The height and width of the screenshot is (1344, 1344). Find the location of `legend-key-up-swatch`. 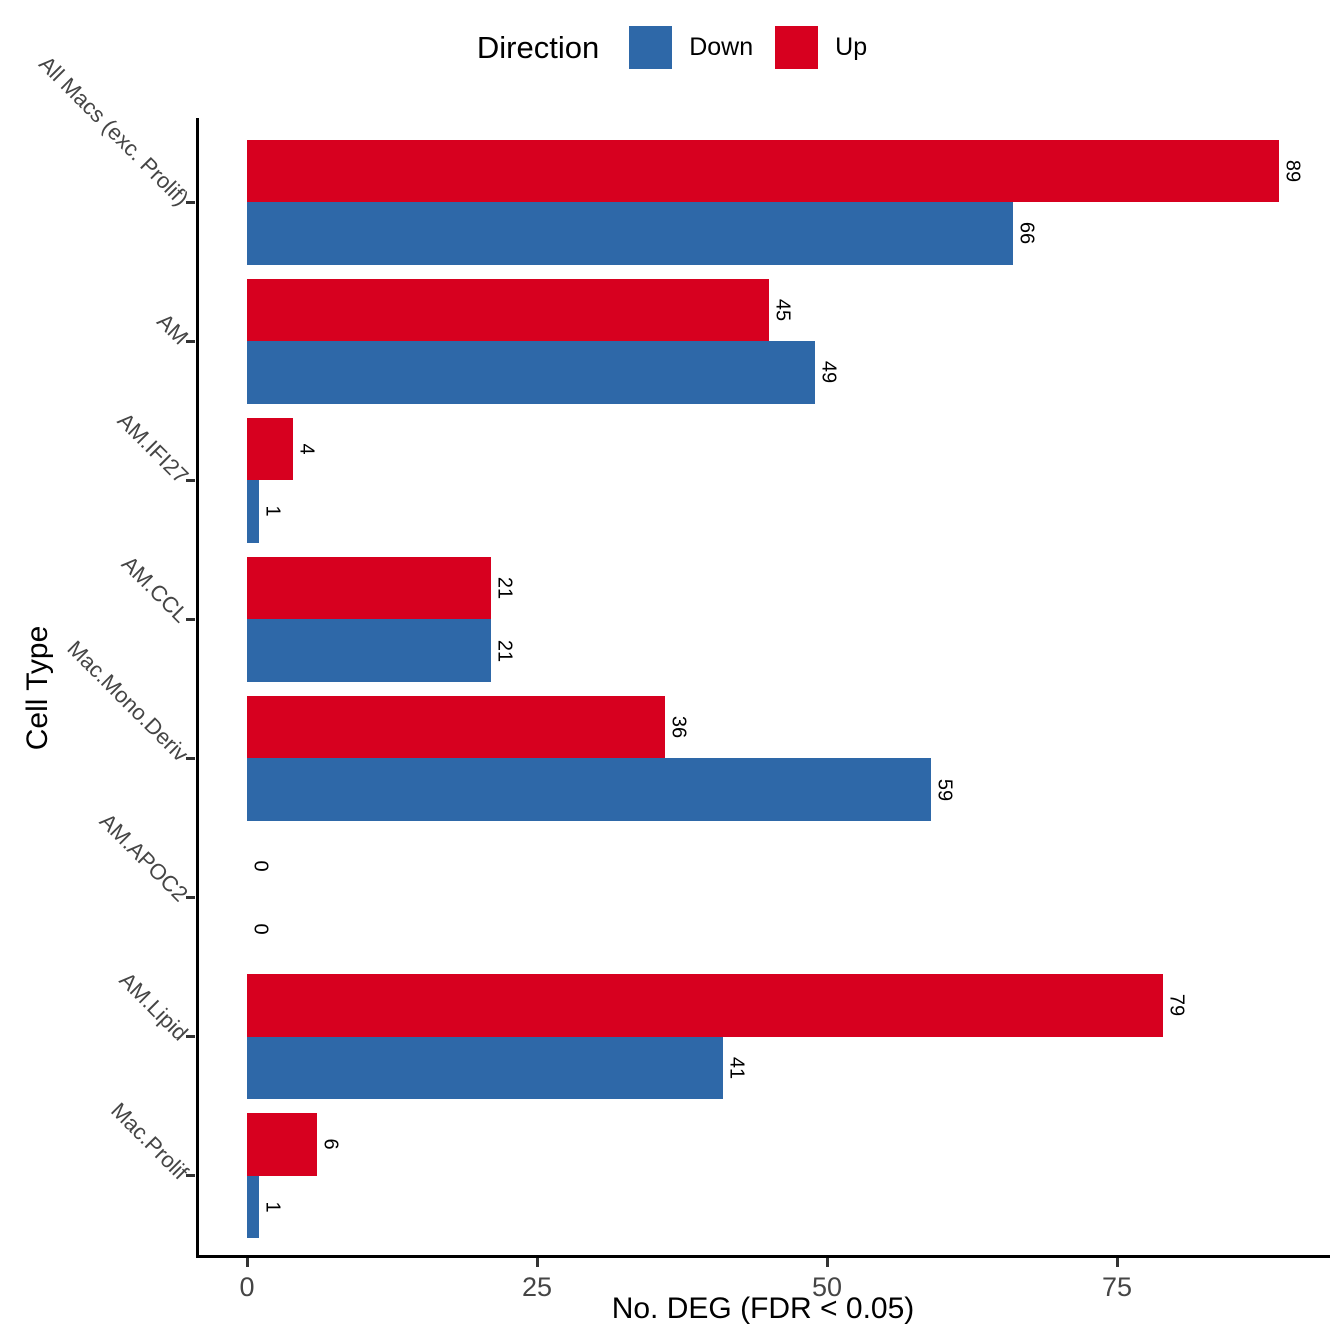

legend-key-up-swatch is located at coordinates (797, 47).